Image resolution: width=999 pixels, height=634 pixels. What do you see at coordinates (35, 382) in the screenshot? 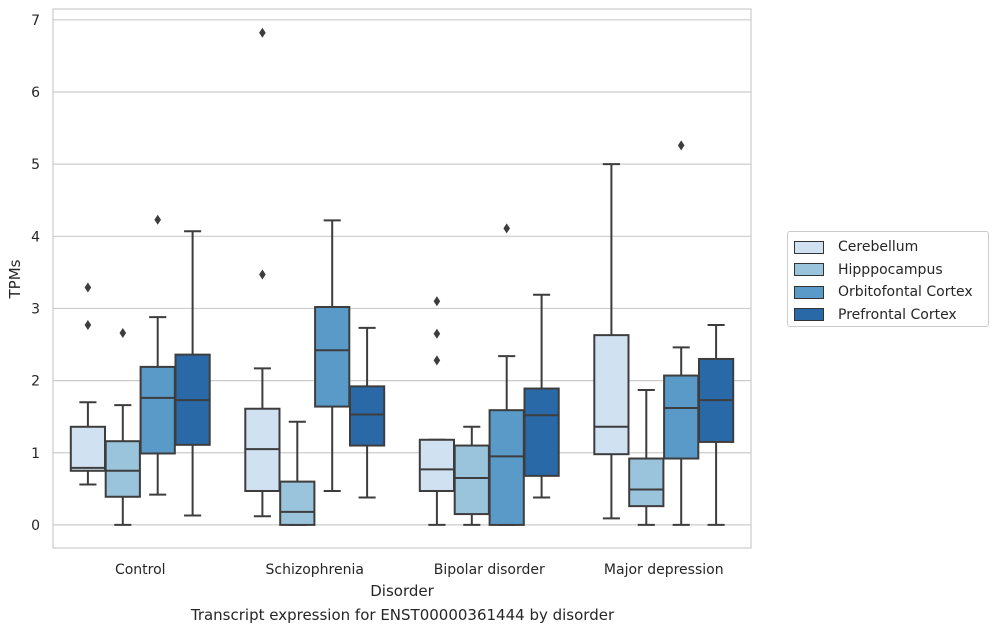
I see `y-tick-label: 2` at bounding box center [35, 382].